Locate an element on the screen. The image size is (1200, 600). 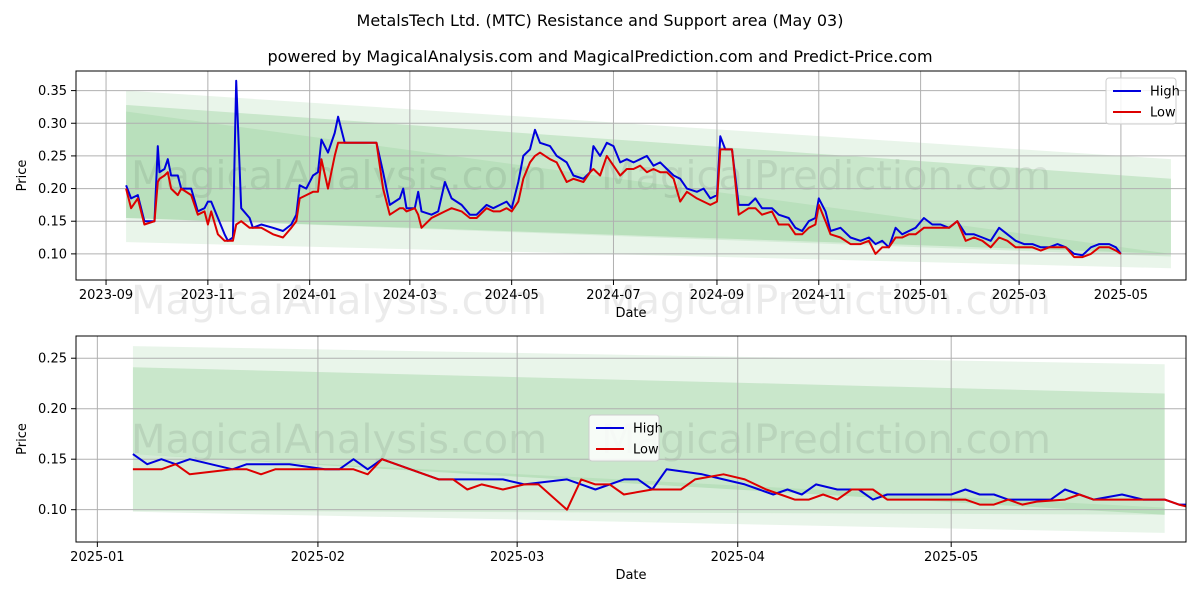
series-high-line is located at coordinates (659, 479).